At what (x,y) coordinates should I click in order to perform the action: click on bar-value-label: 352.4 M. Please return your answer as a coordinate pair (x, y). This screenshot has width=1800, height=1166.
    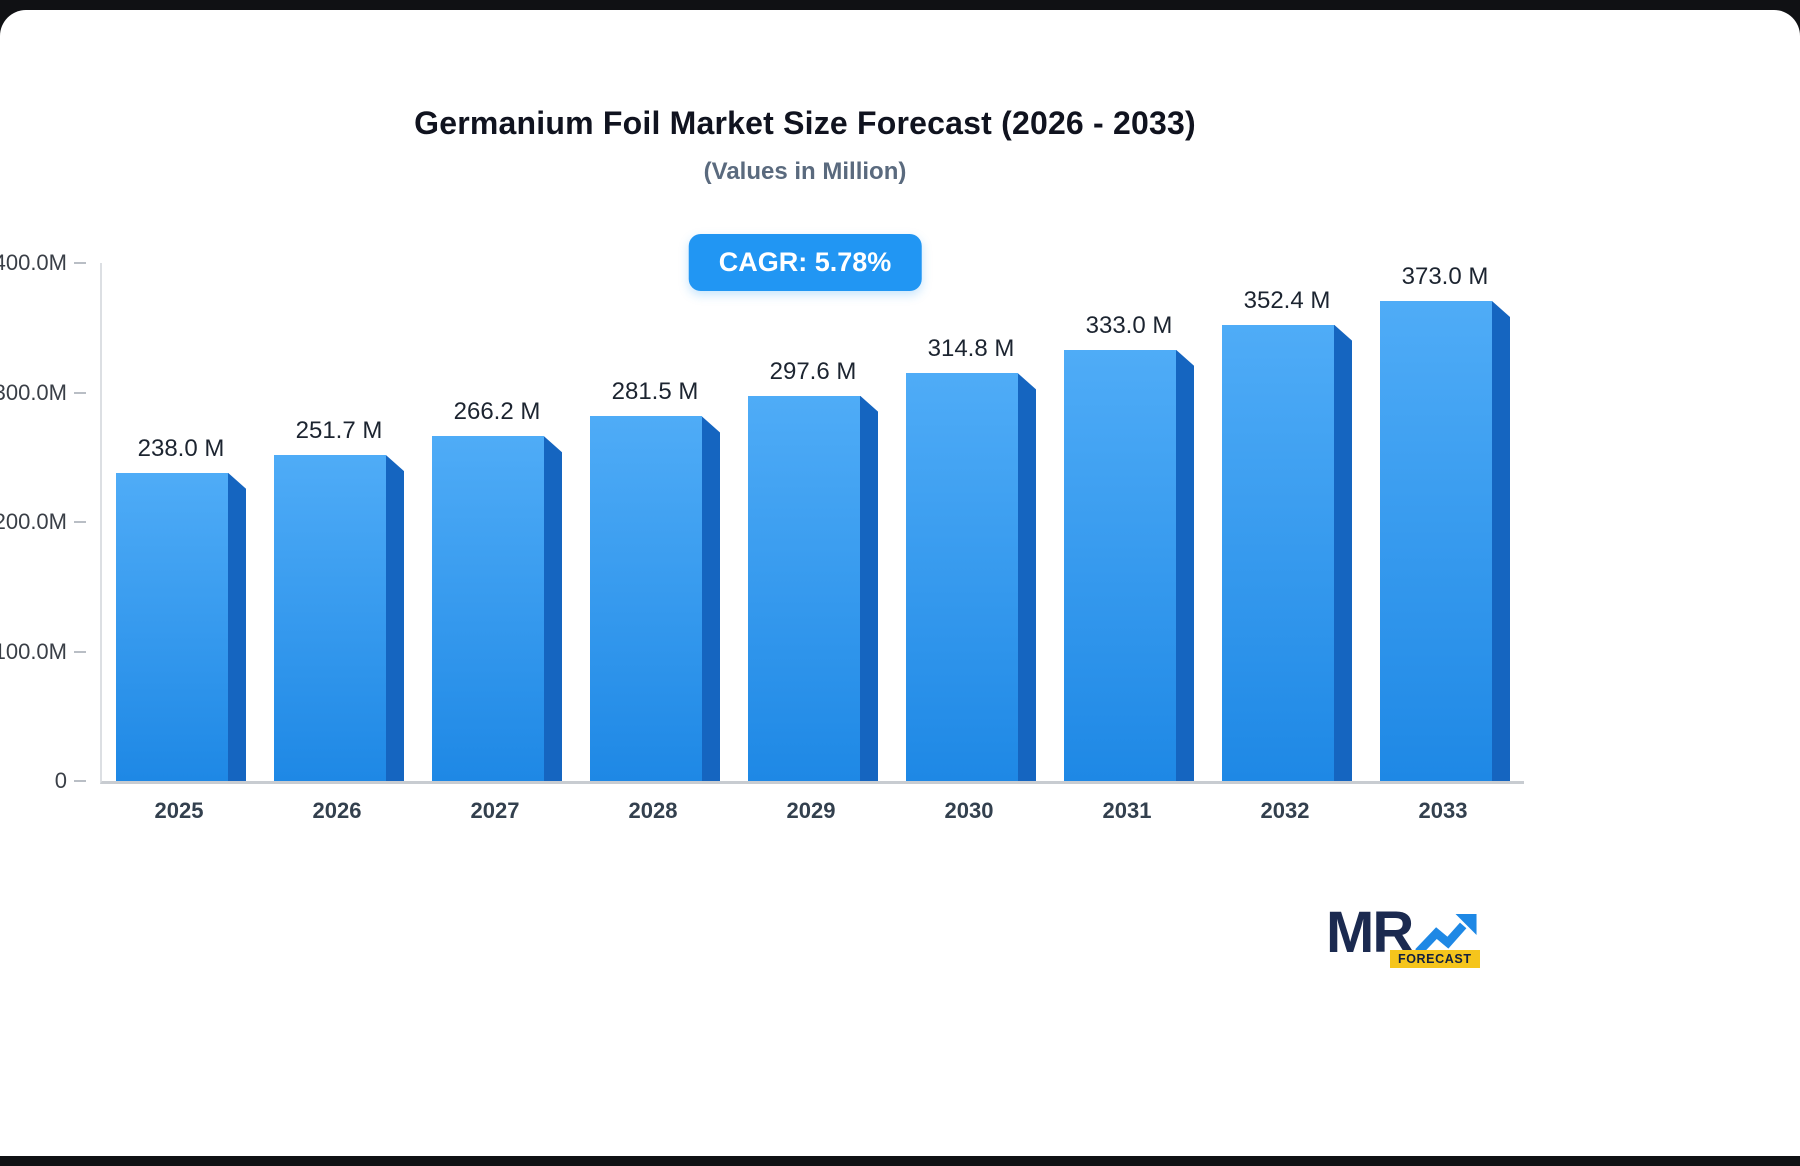
    Looking at the image, I should click on (1287, 300).